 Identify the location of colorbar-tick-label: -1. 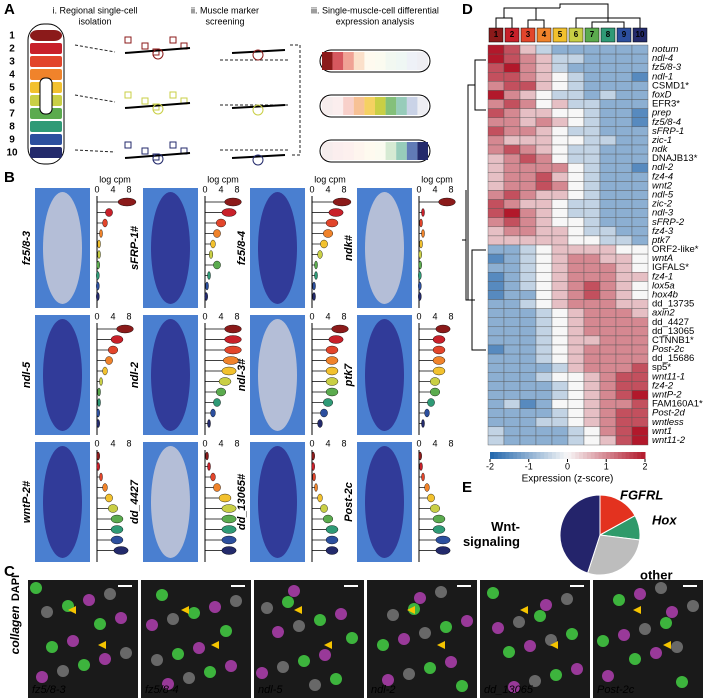
(529, 466).